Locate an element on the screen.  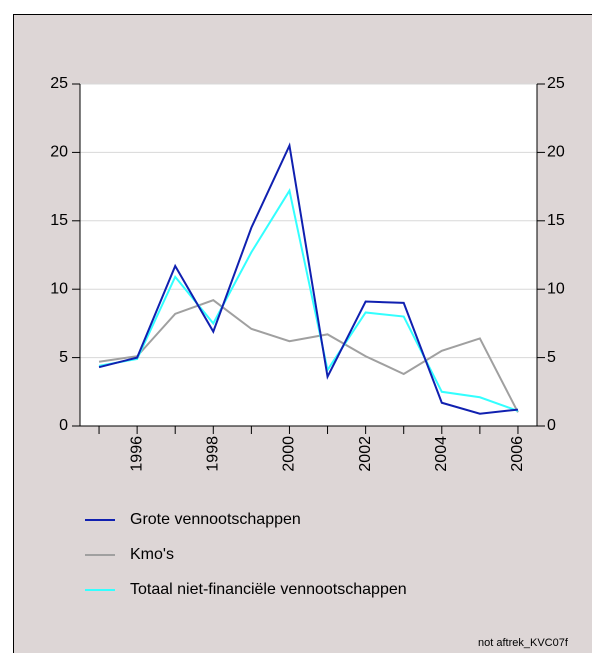
x-tick-label: 2004 is located at coordinates (441, 454).